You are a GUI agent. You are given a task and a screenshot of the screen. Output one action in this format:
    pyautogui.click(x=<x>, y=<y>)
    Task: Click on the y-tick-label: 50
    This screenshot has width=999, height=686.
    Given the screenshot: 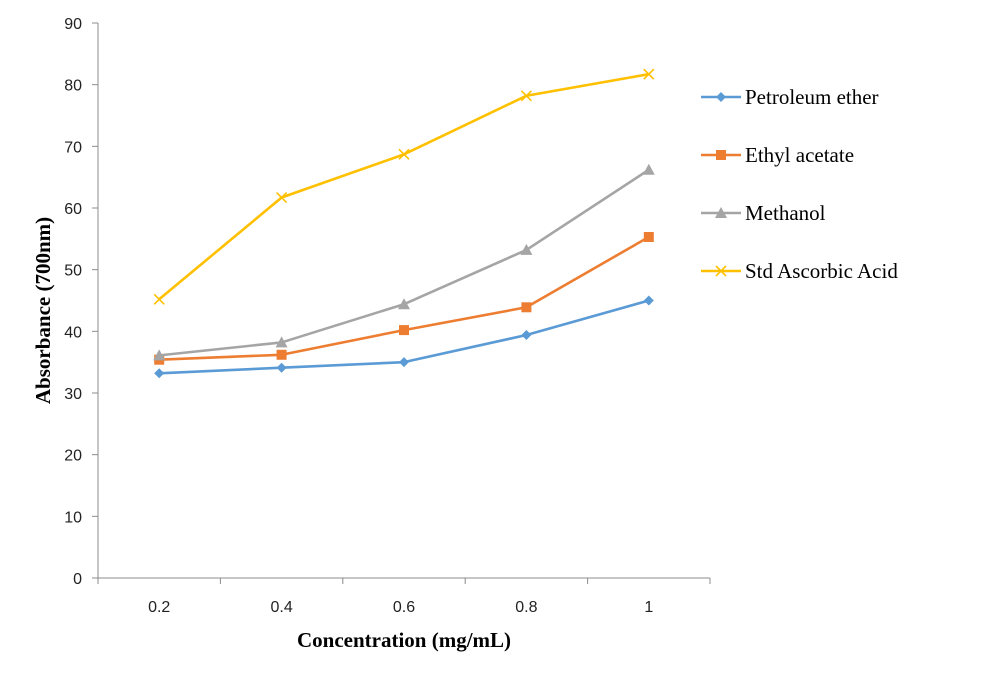 What is the action you would take?
    pyautogui.click(x=73, y=271)
    